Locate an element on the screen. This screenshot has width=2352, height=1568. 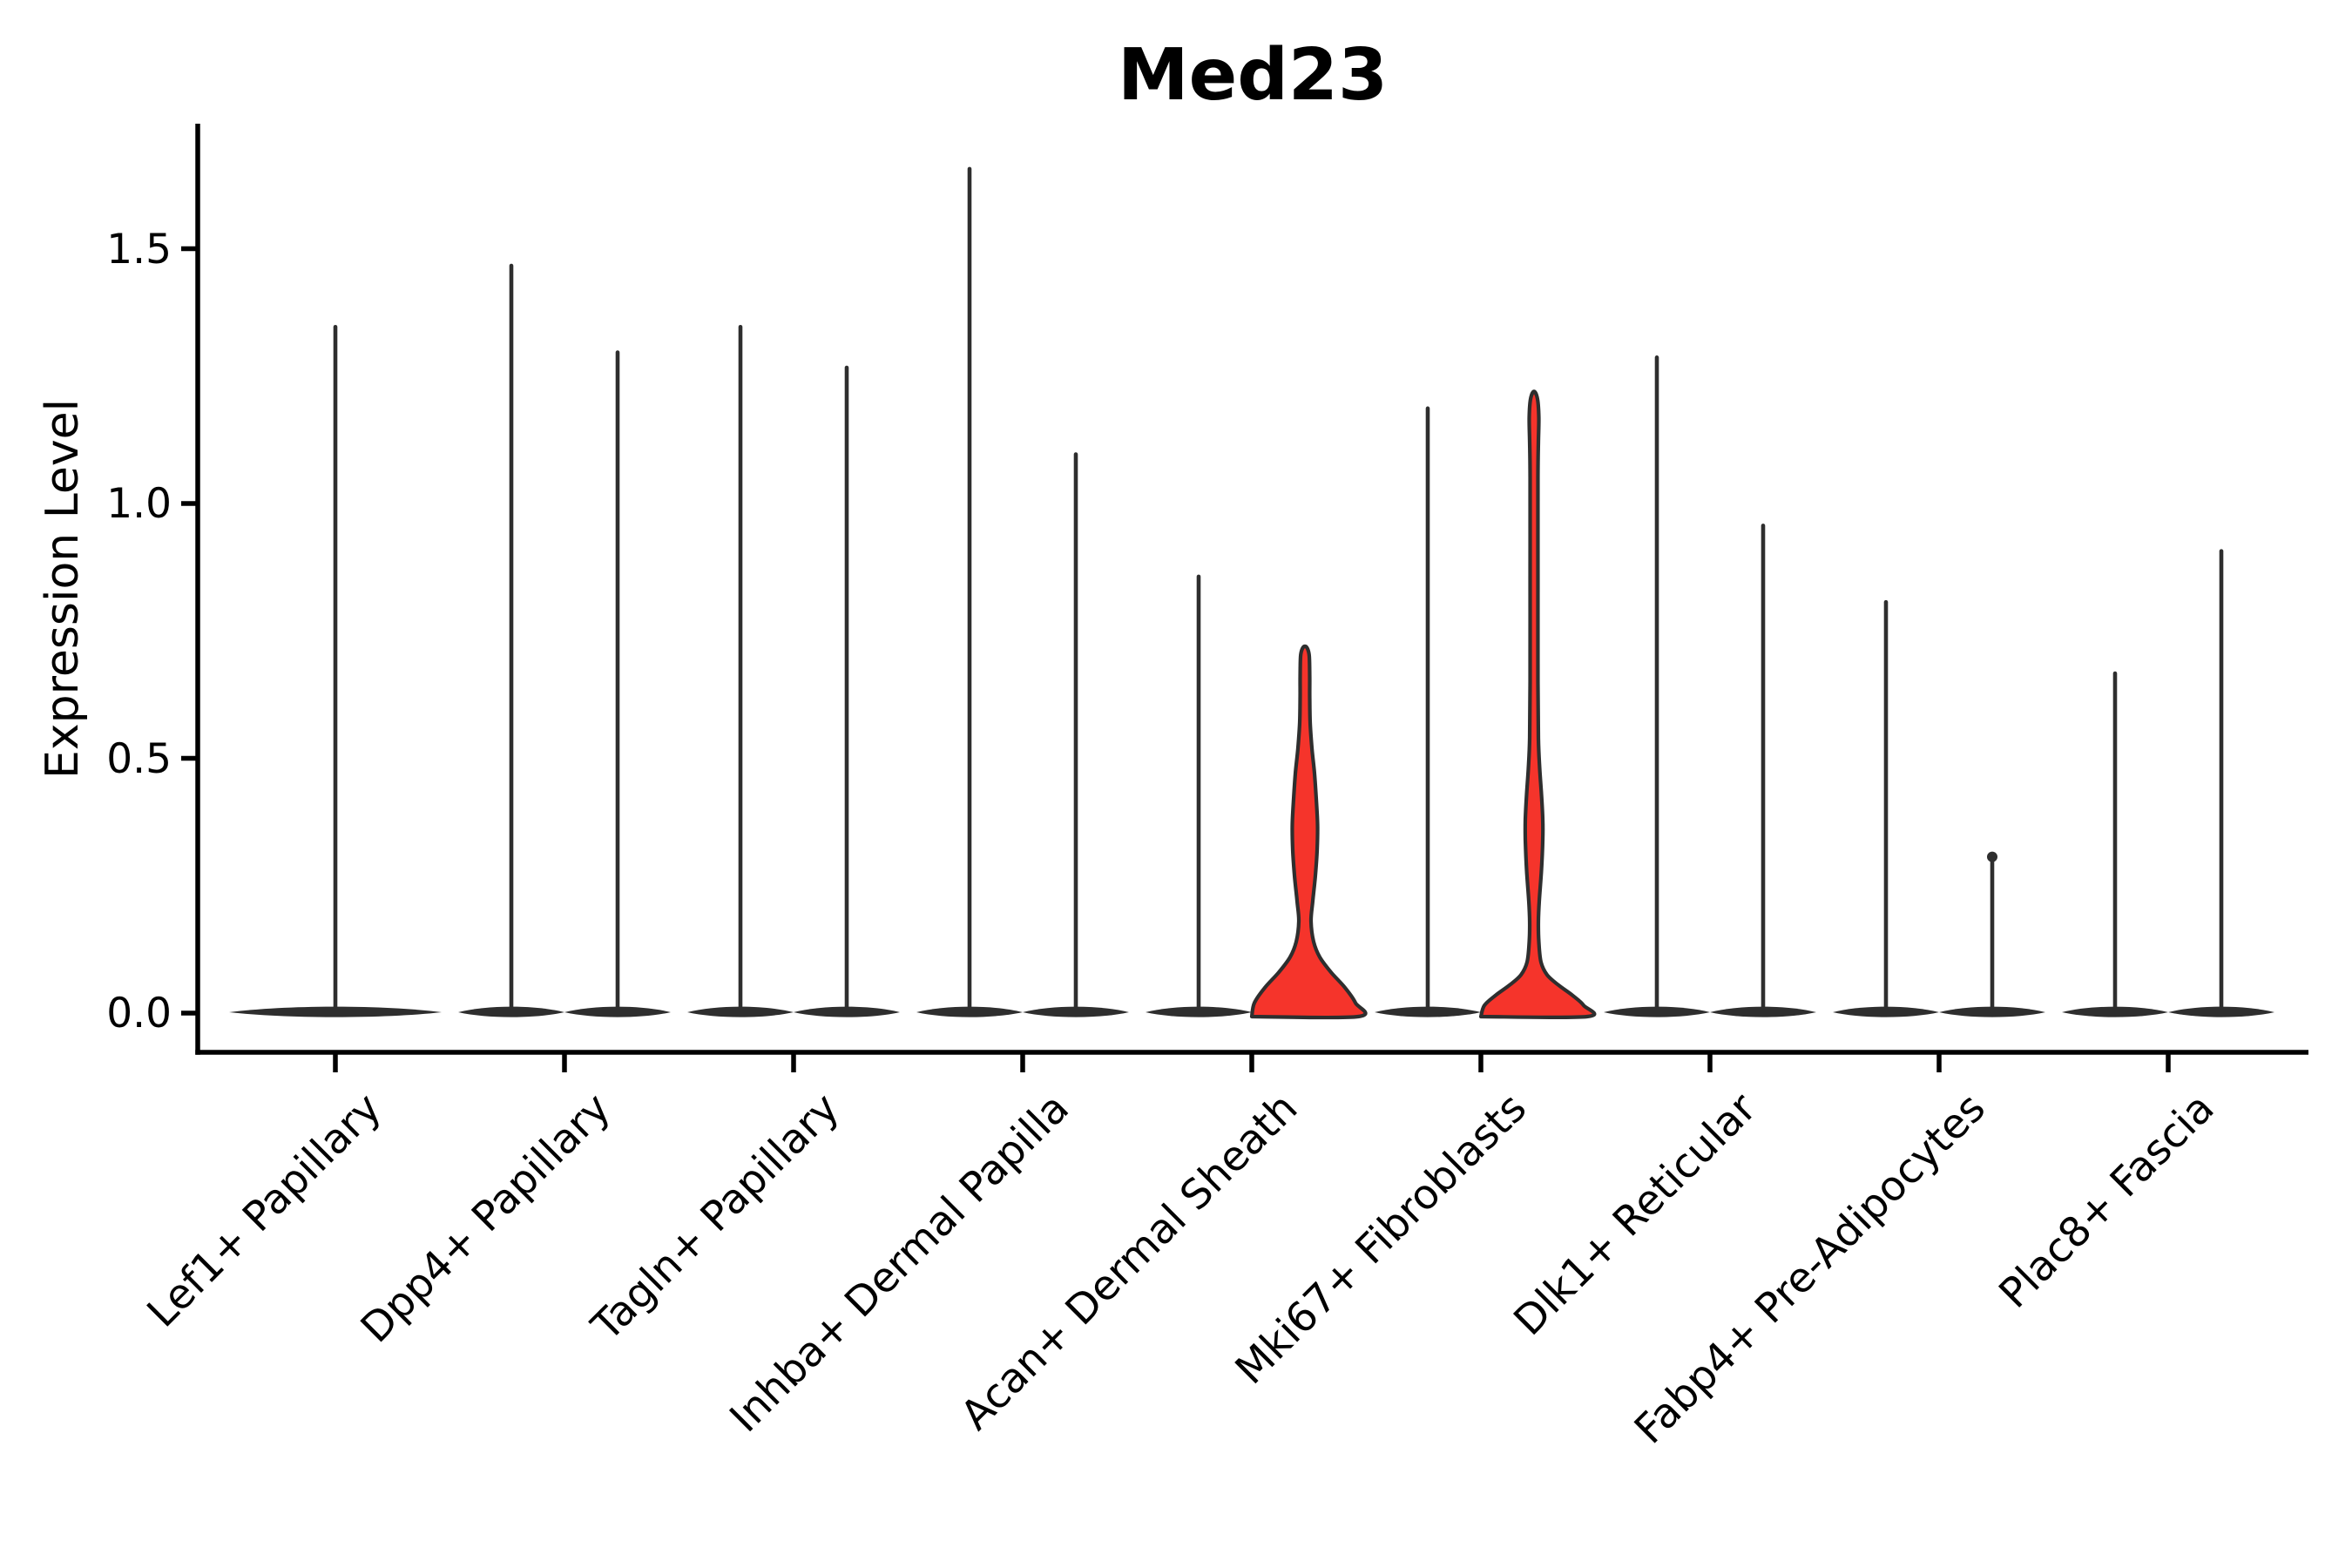
violin-mki67-fibroblasts-right-highlighted is located at coordinates (1537, 704).